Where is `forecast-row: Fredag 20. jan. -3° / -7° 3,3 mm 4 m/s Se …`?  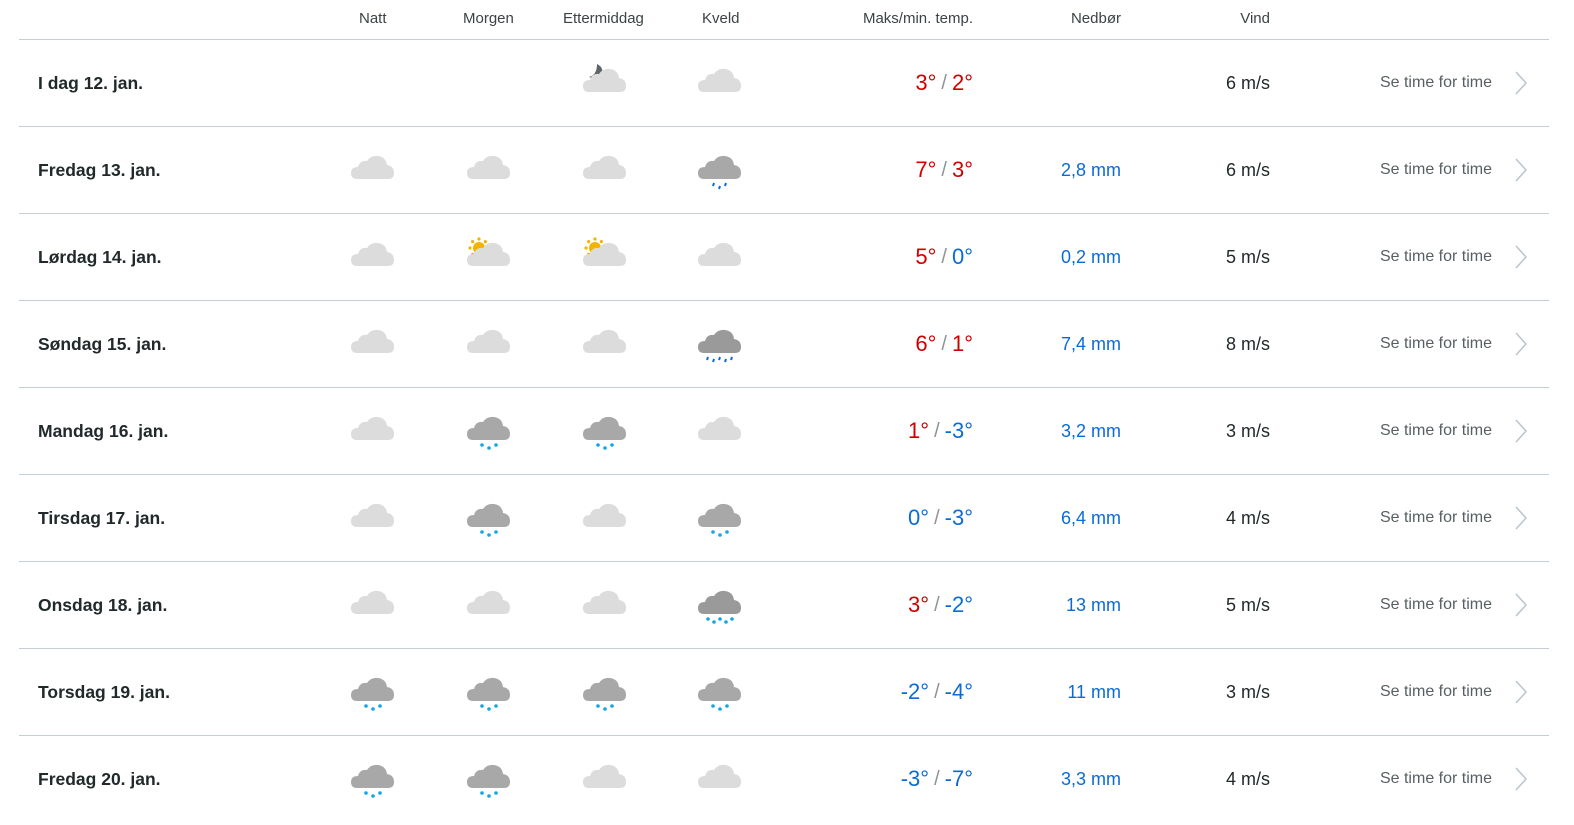 forecast-row: Fredag 20. jan. -3° / -7° 3,3 mm 4 m/s Se … is located at coordinates (784, 779).